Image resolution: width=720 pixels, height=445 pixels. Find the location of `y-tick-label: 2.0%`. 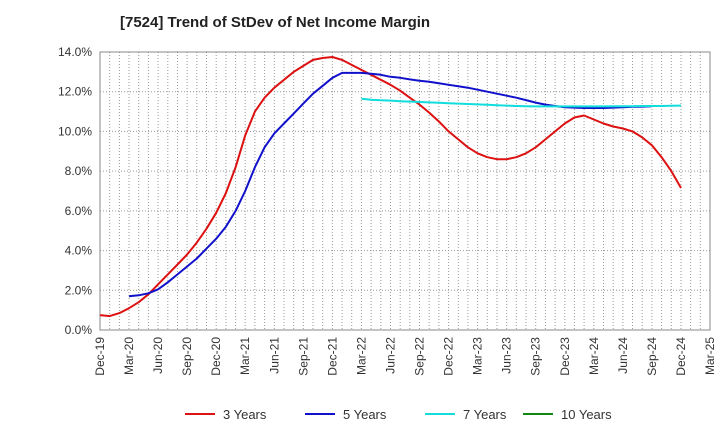

y-tick-label: 2.0% is located at coordinates (79, 290).